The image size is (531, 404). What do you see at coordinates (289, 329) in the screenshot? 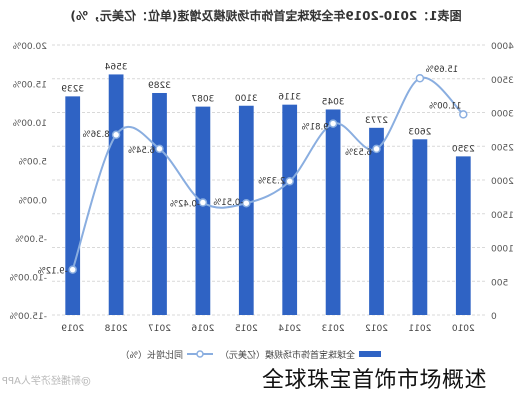
I see `x-tick-label: 2014` at bounding box center [289, 329].